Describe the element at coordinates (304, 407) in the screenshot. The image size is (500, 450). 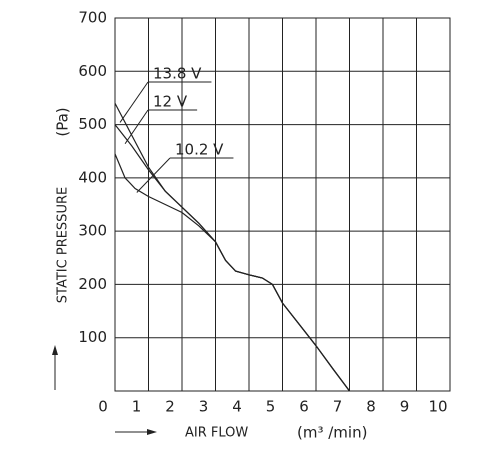
I see `x-tick-label: 6` at that location.